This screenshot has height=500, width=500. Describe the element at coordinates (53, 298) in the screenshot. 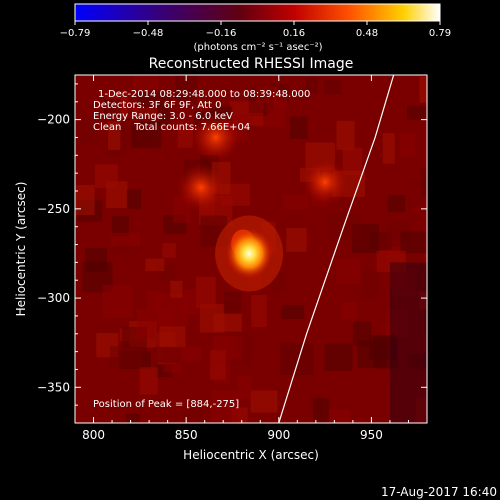

I see `y-tick-label: −300` at that location.